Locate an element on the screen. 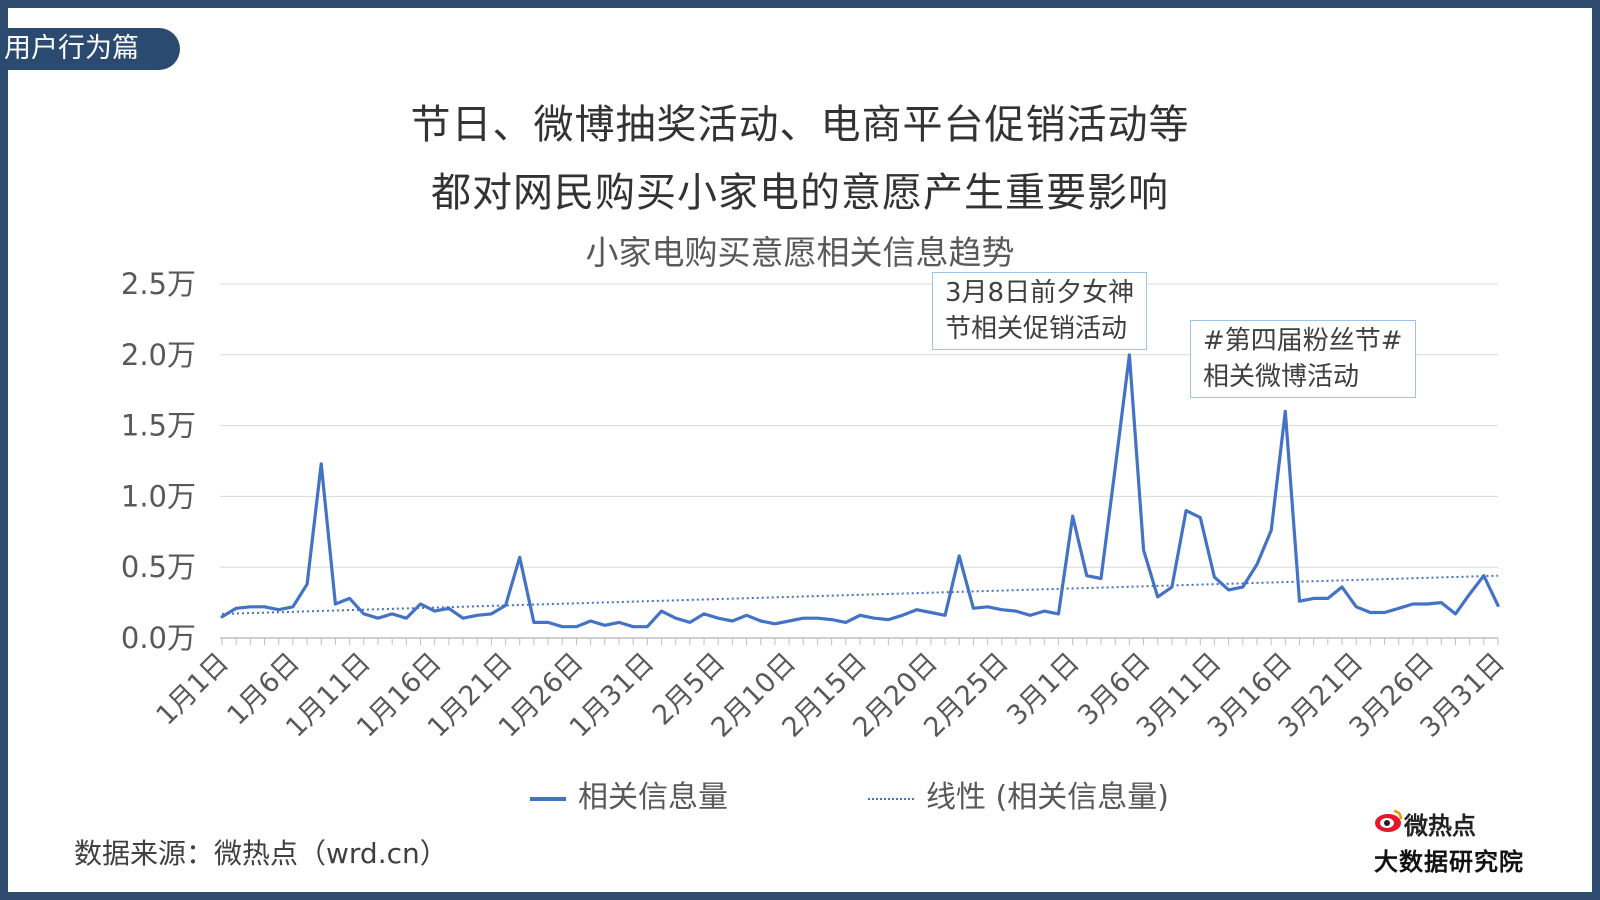 This screenshot has height=900, width=1600. annotation-womens-day-line2: 节相关促销活动 is located at coordinates (1036, 329).